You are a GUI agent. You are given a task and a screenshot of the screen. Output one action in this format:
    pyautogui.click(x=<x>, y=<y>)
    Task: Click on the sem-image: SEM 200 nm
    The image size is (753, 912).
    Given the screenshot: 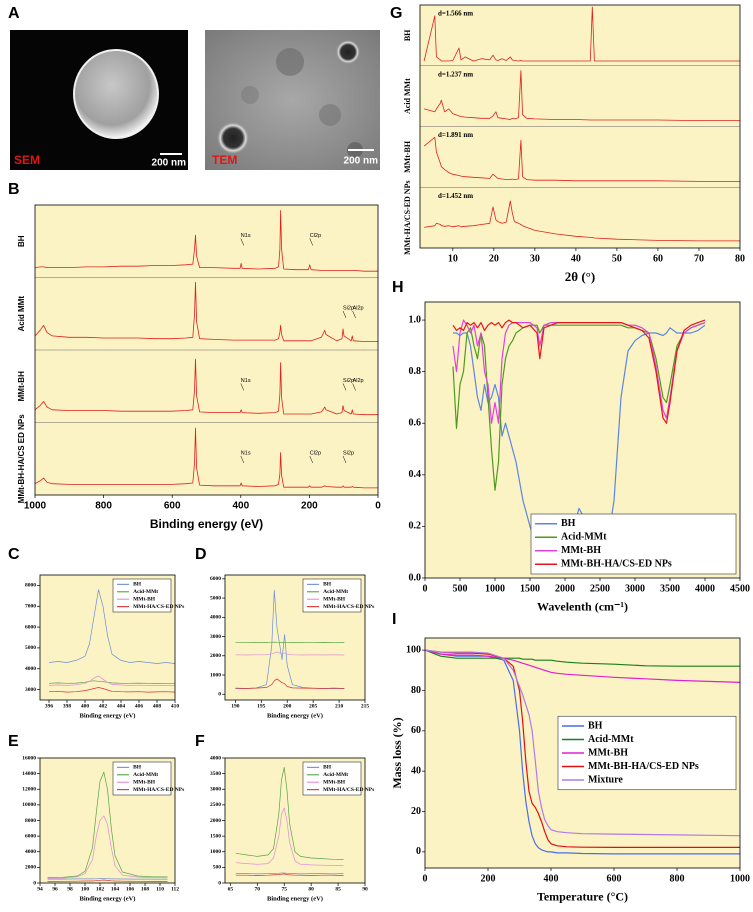 What is the action you would take?
    pyautogui.click(x=99, y=100)
    